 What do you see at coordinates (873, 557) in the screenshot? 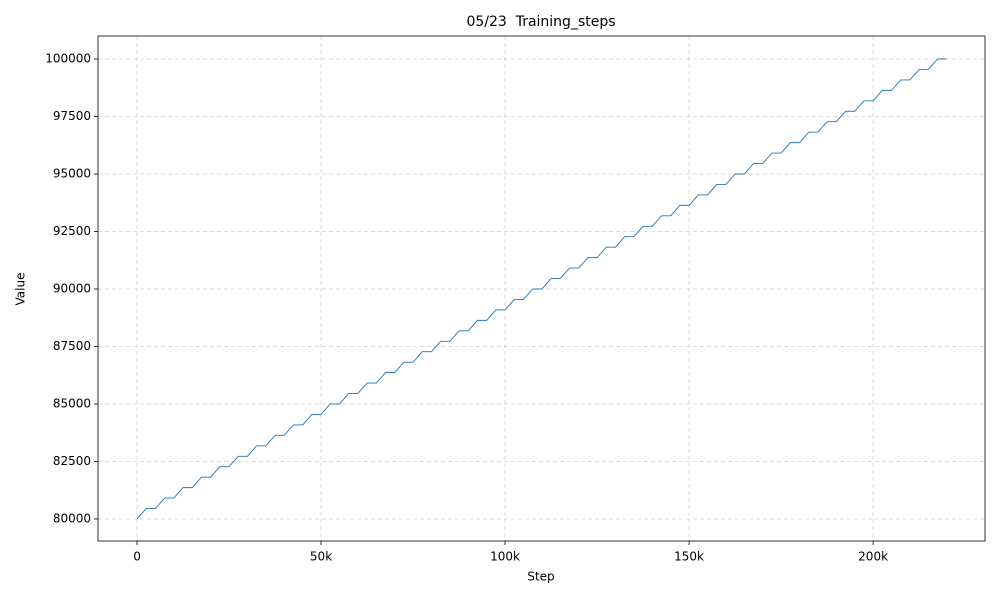
I see `x-tick-label: 200k` at bounding box center [873, 557].